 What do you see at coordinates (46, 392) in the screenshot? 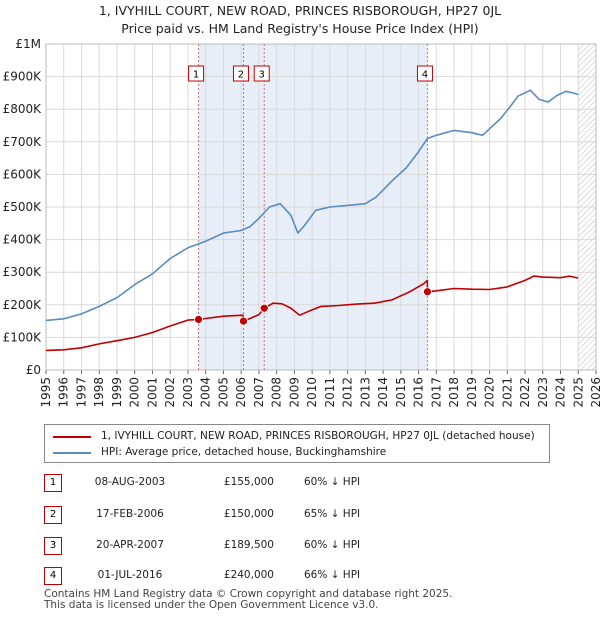
I see `x-tick-label: 1995` at bounding box center [46, 392].